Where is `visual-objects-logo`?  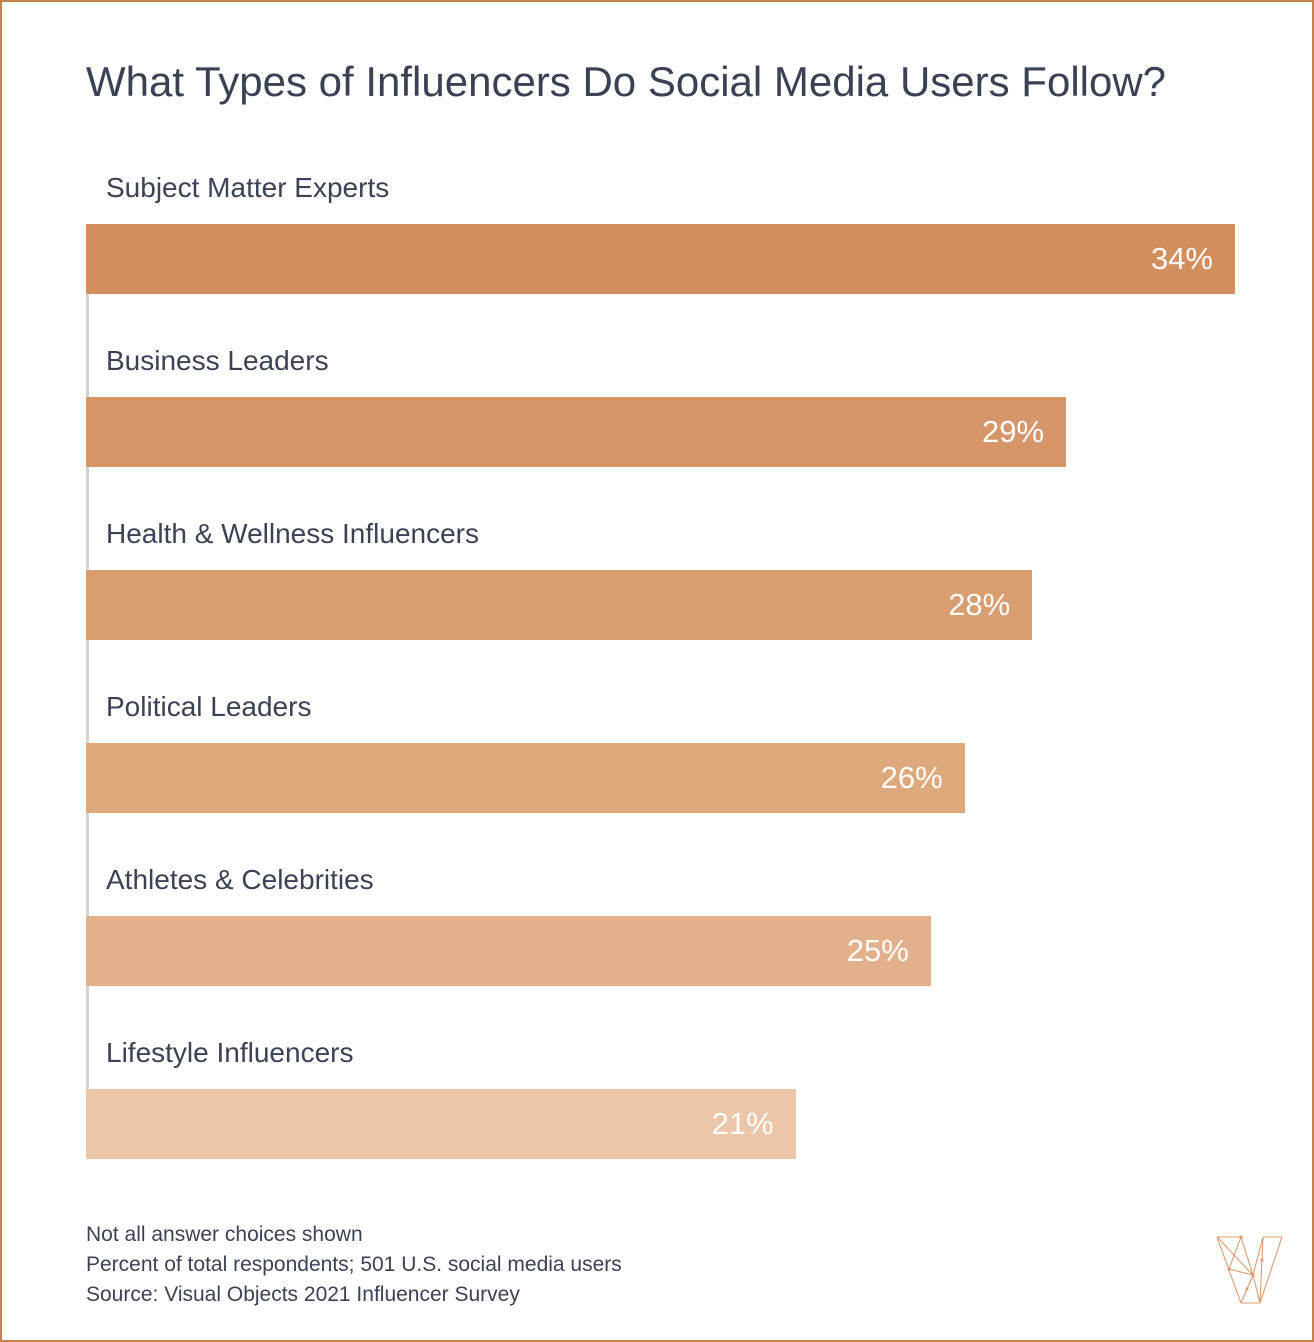
visual-objects-logo is located at coordinates (1252, 1270).